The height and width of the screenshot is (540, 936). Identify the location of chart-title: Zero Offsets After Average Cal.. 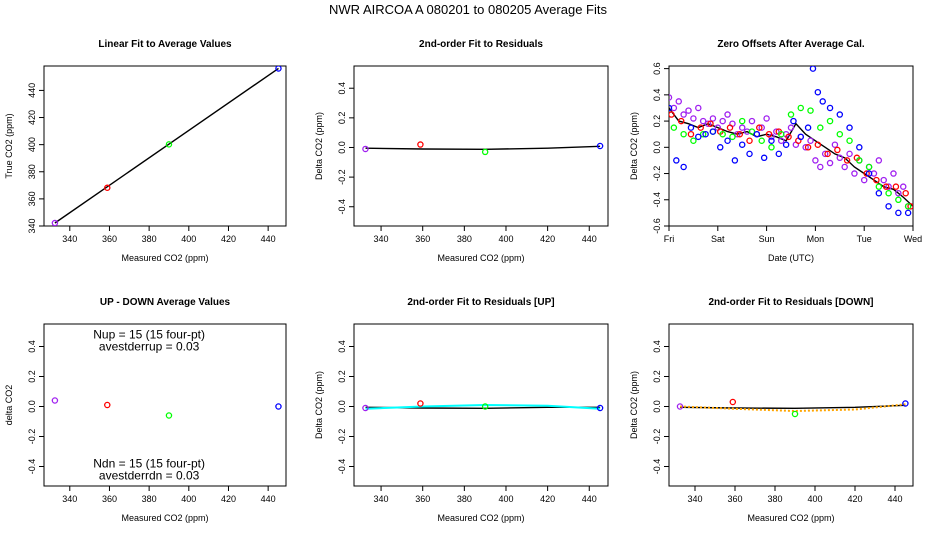
(790, 44).